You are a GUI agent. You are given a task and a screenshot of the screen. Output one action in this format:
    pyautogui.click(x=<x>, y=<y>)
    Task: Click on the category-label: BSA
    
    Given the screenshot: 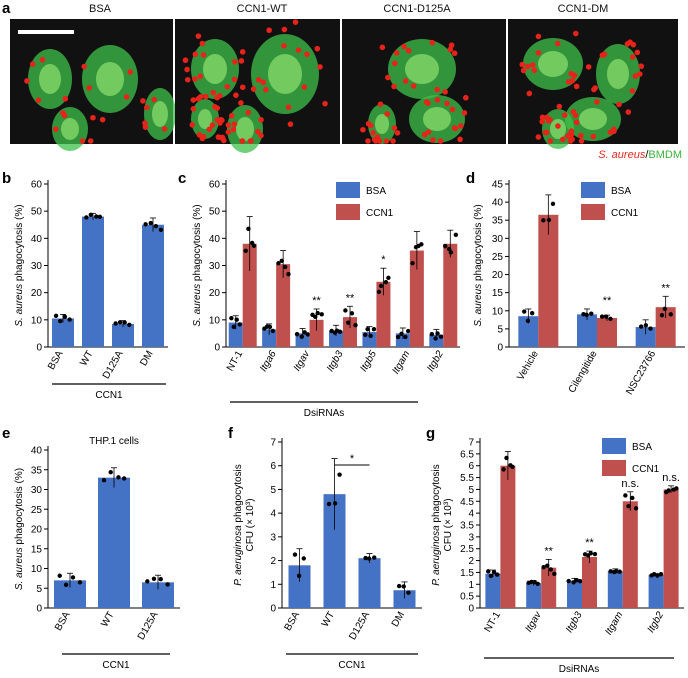 What is the action you would take?
    pyautogui.click(x=56, y=360)
    